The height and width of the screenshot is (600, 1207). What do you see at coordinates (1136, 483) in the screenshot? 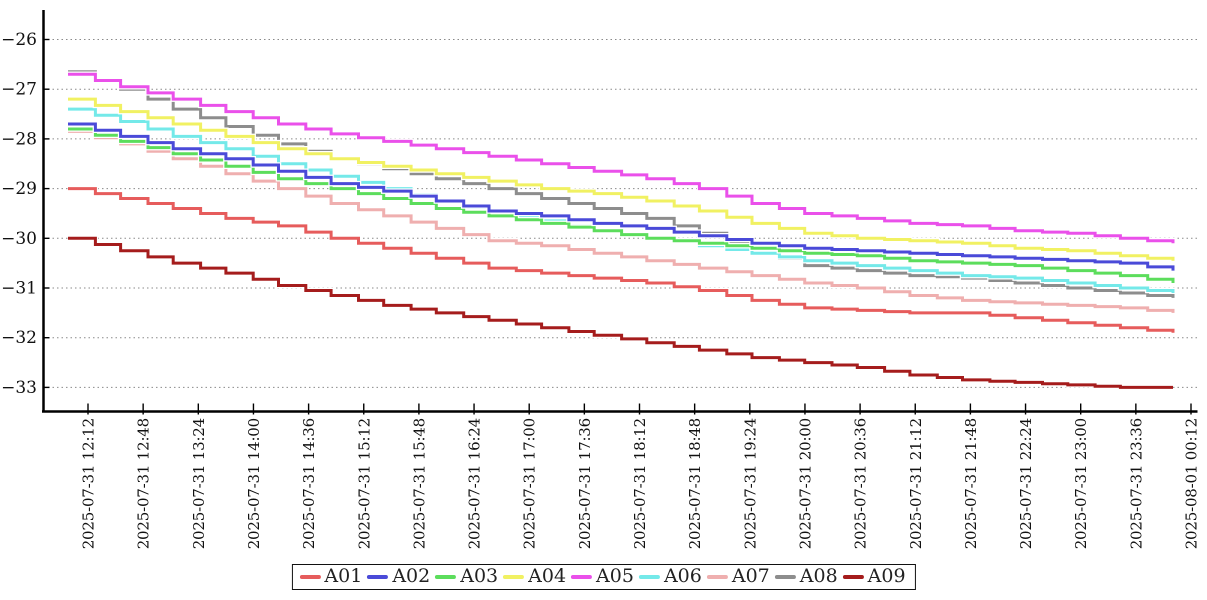
I see `x-tick-label: 2025-07-31 23:36` at bounding box center [1136, 483].